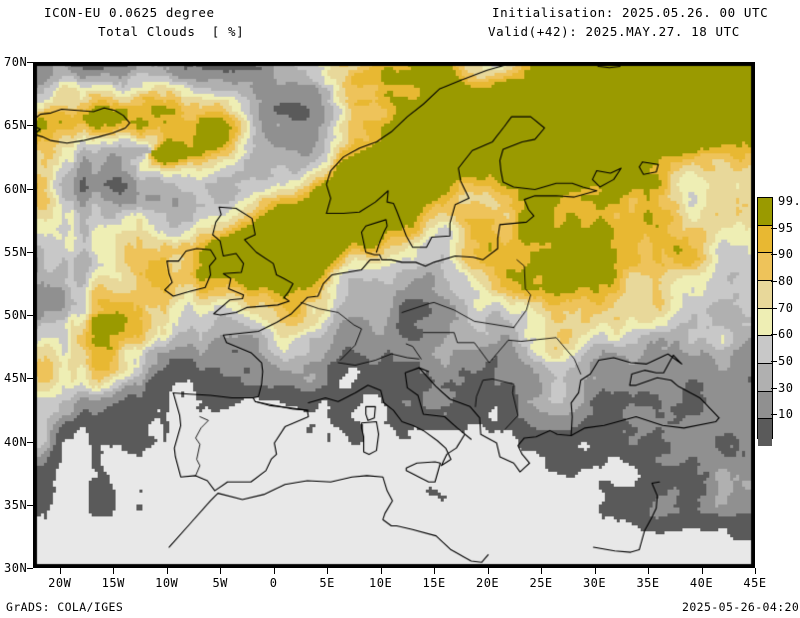  What do you see at coordinates (16, 441) in the screenshot?
I see `y-axis-label: 40N` at bounding box center [16, 441].